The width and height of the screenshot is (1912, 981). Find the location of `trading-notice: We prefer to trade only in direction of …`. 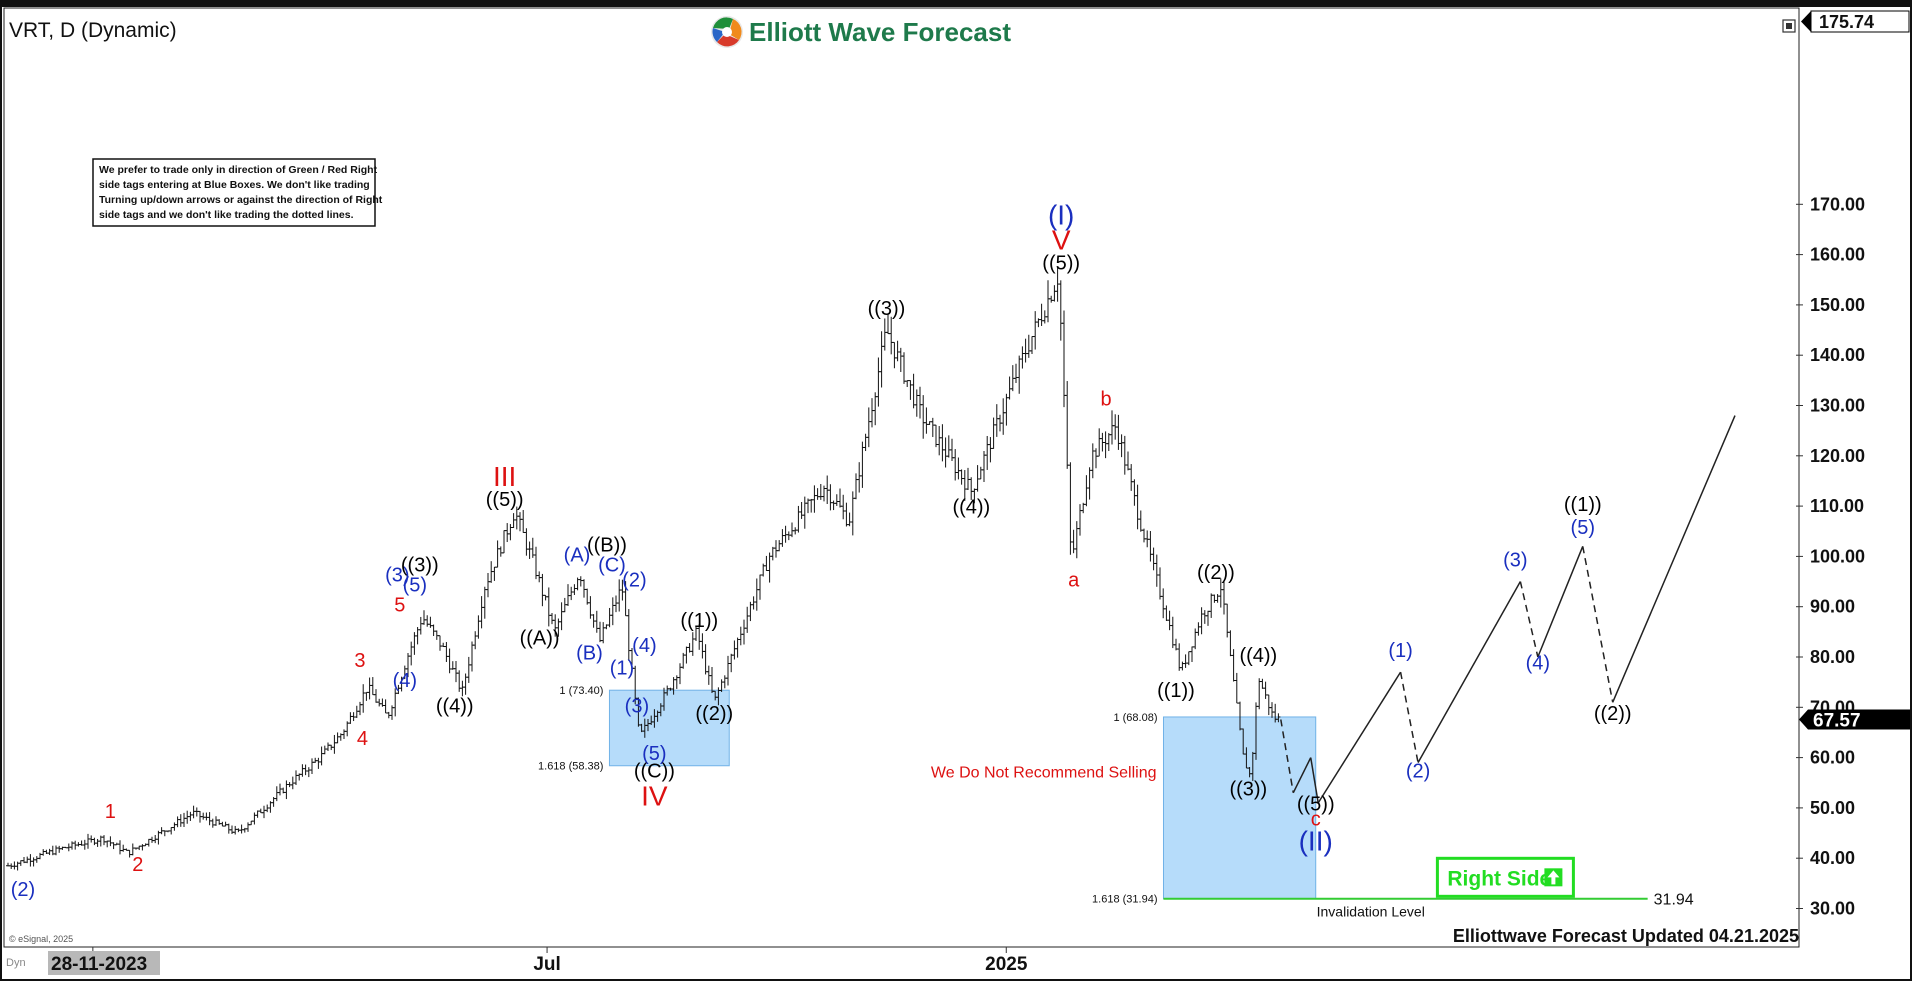

trading-notice: We prefer to trade only in direction of … is located at coordinates (237, 192).